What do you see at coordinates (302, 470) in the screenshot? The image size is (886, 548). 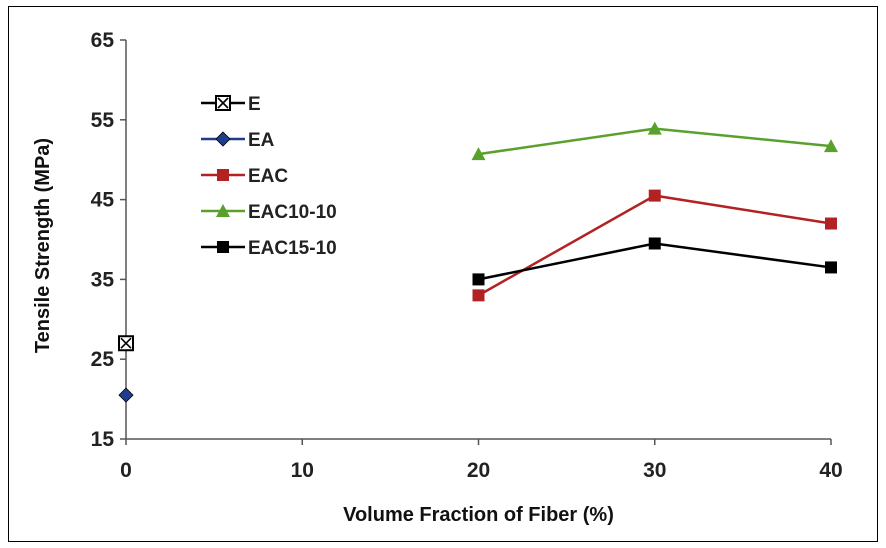 I see `x-tick-label: 10` at bounding box center [302, 470].